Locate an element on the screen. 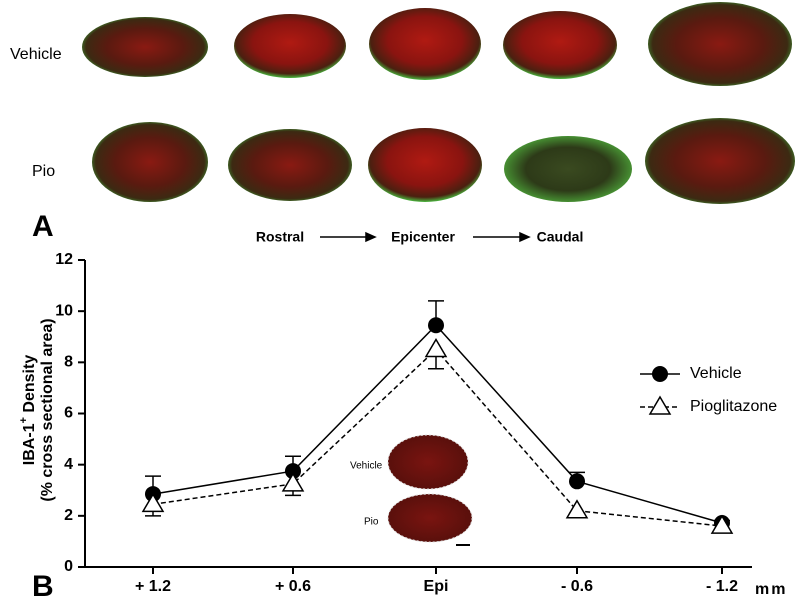  y-axis-label: IBA-1+ Density is located at coordinates (28, 410).